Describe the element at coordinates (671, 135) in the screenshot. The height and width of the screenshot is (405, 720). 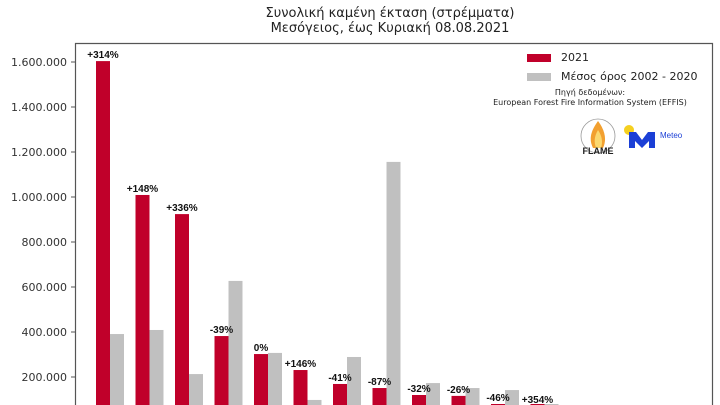
I see `meteo-logo-text: Meteo` at that location.